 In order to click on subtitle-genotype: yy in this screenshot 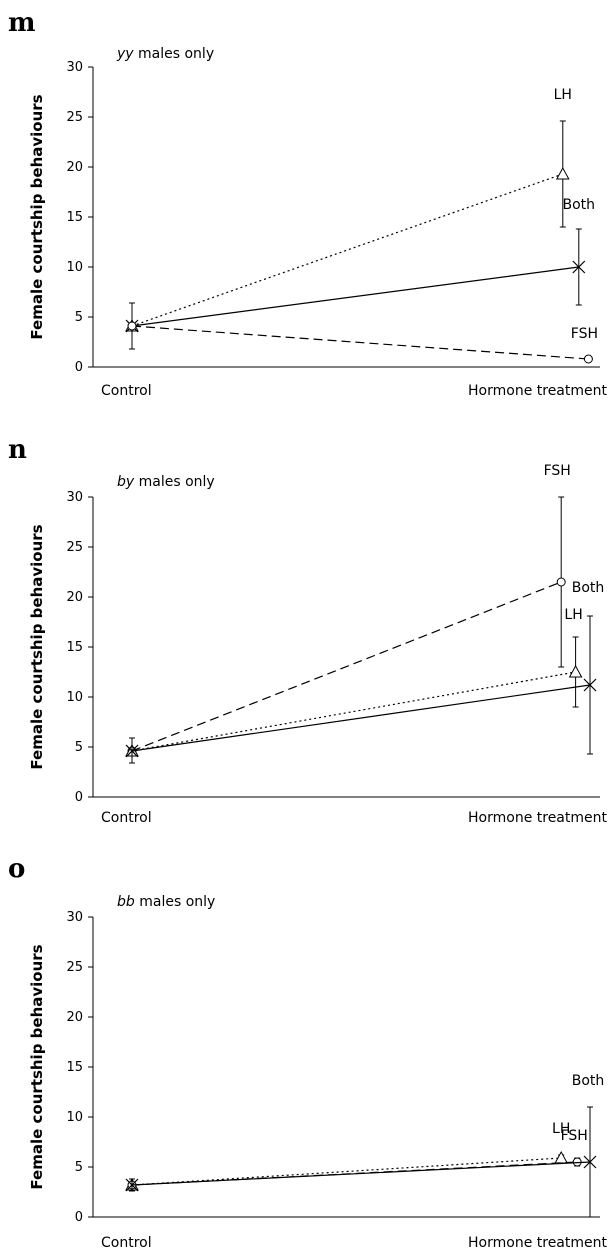, I will do `click(125, 54)`.